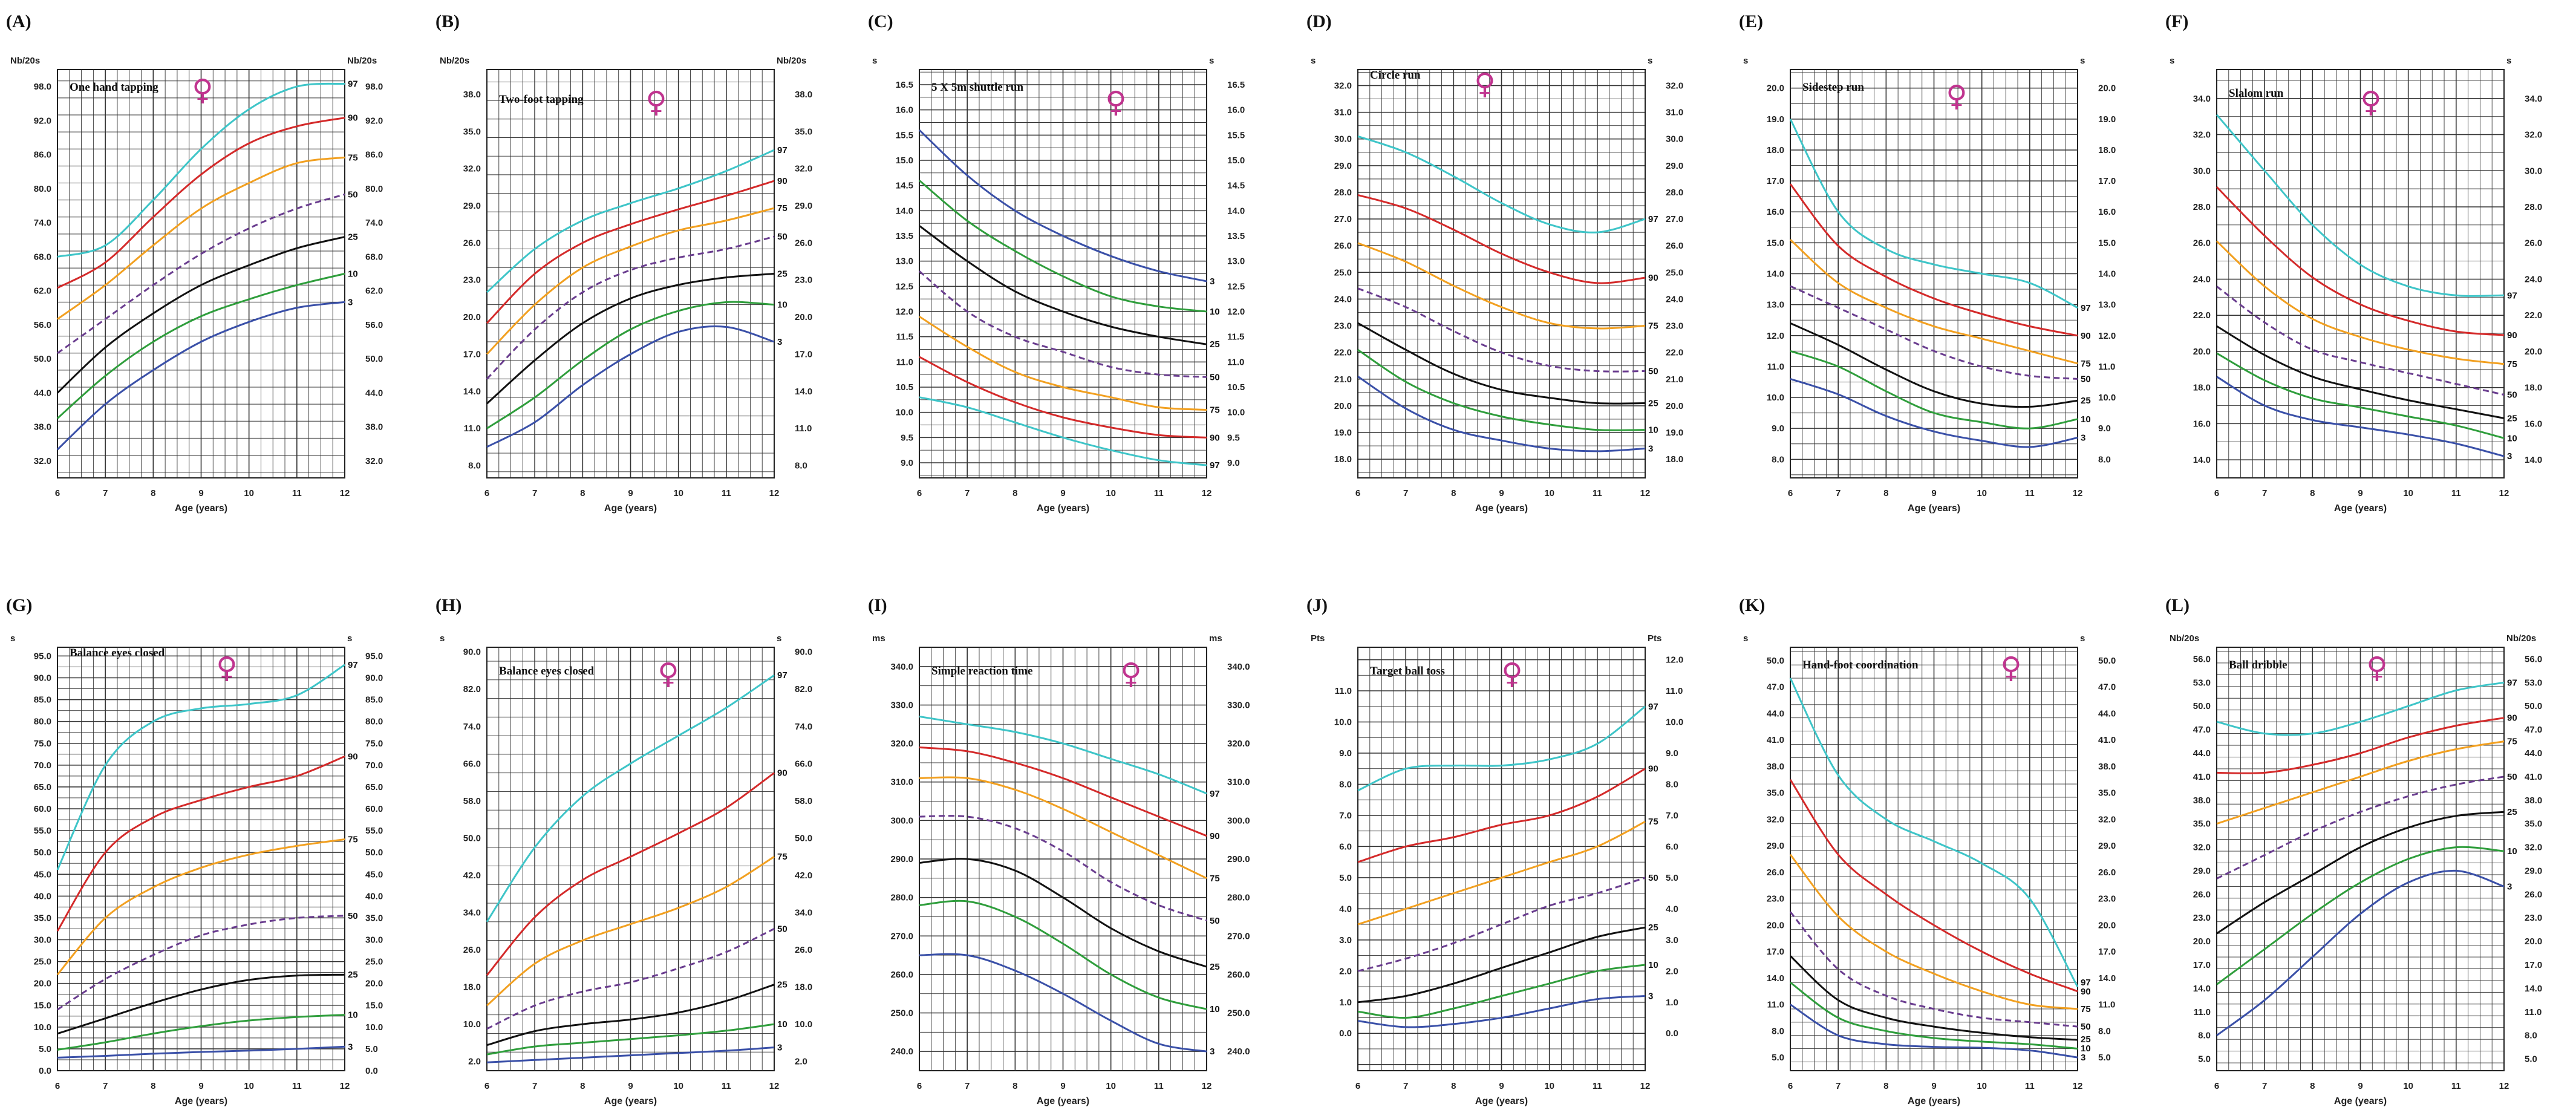 Image resolution: width=2576 pixels, height=1107 pixels. I want to click on chart-l-ytick-right: 11.0, so click(2533, 1012).